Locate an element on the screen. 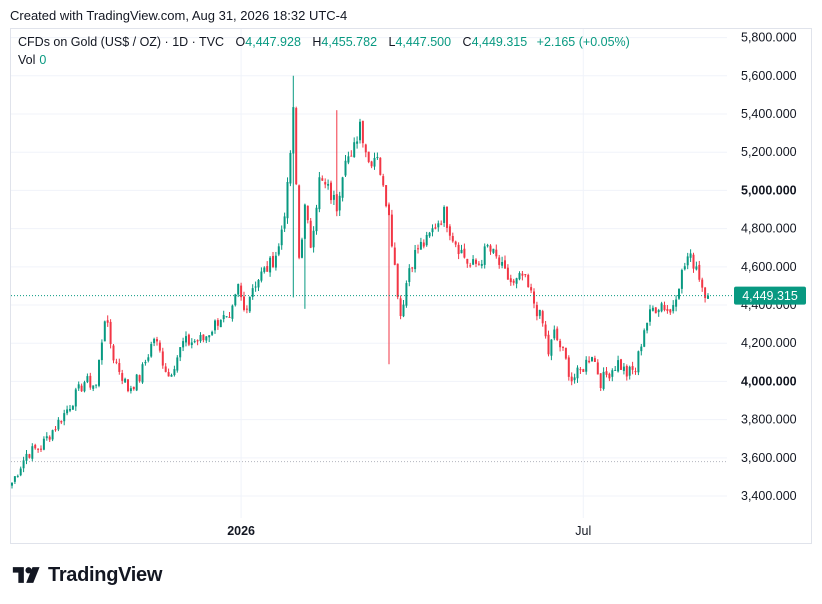 The image size is (822, 604). low-label: L is located at coordinates (392, 42).